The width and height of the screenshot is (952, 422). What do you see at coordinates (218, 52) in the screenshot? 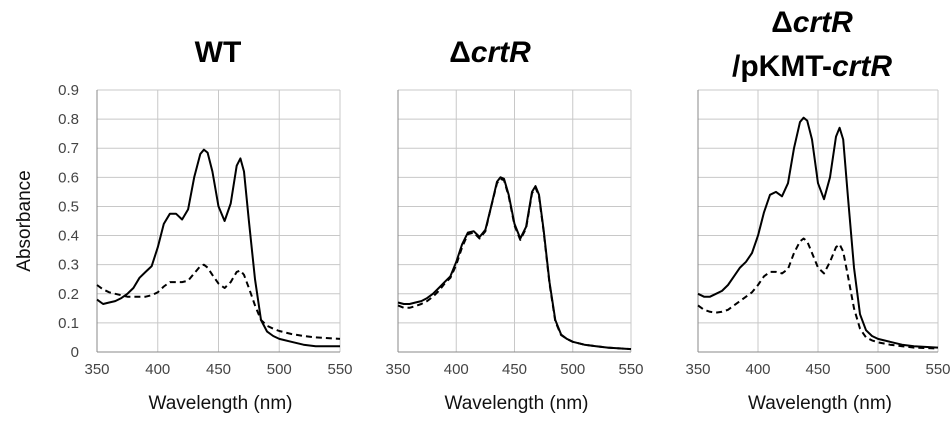
I see `panel-title: WT` at bounding box center [218, 52].